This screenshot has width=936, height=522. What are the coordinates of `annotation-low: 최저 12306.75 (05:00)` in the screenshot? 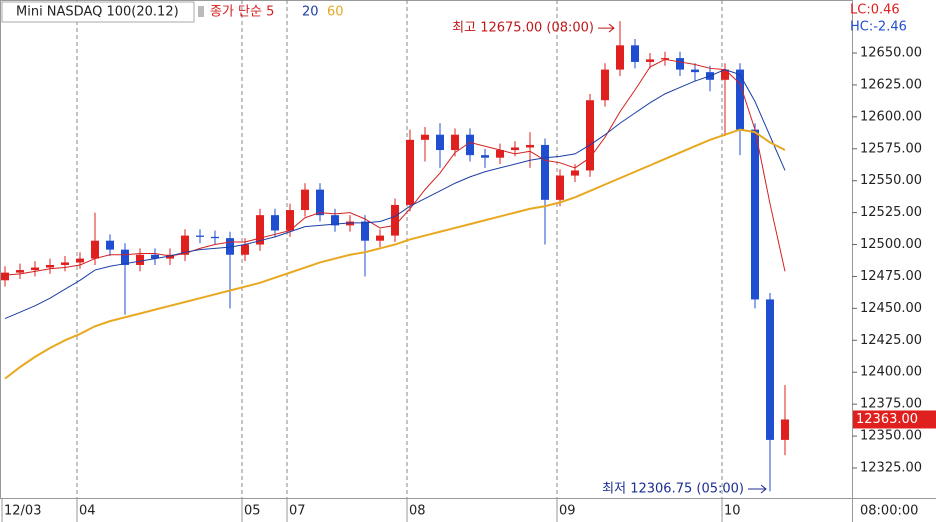 It's located at (673, 489).